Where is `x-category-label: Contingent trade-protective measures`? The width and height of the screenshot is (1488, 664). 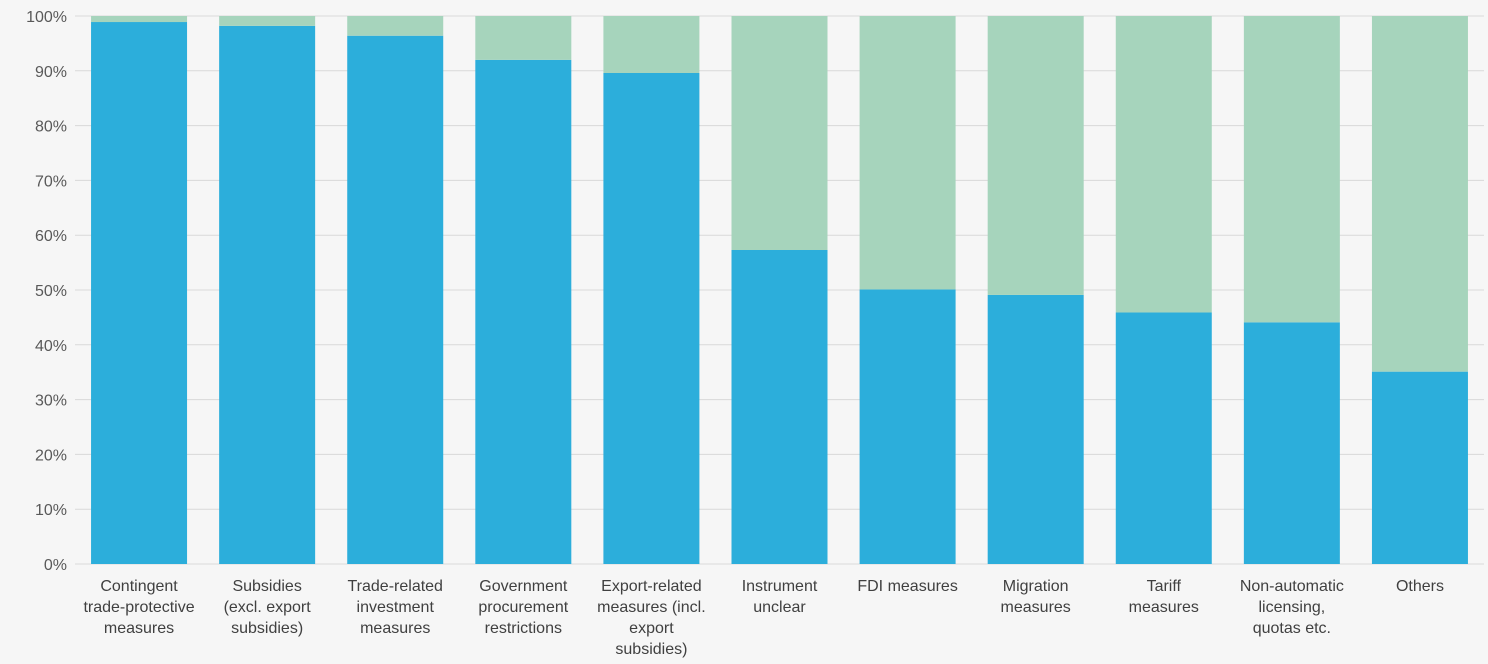
x-category-label: Contingent trade-protective measures is located at coordinates (138, 607).